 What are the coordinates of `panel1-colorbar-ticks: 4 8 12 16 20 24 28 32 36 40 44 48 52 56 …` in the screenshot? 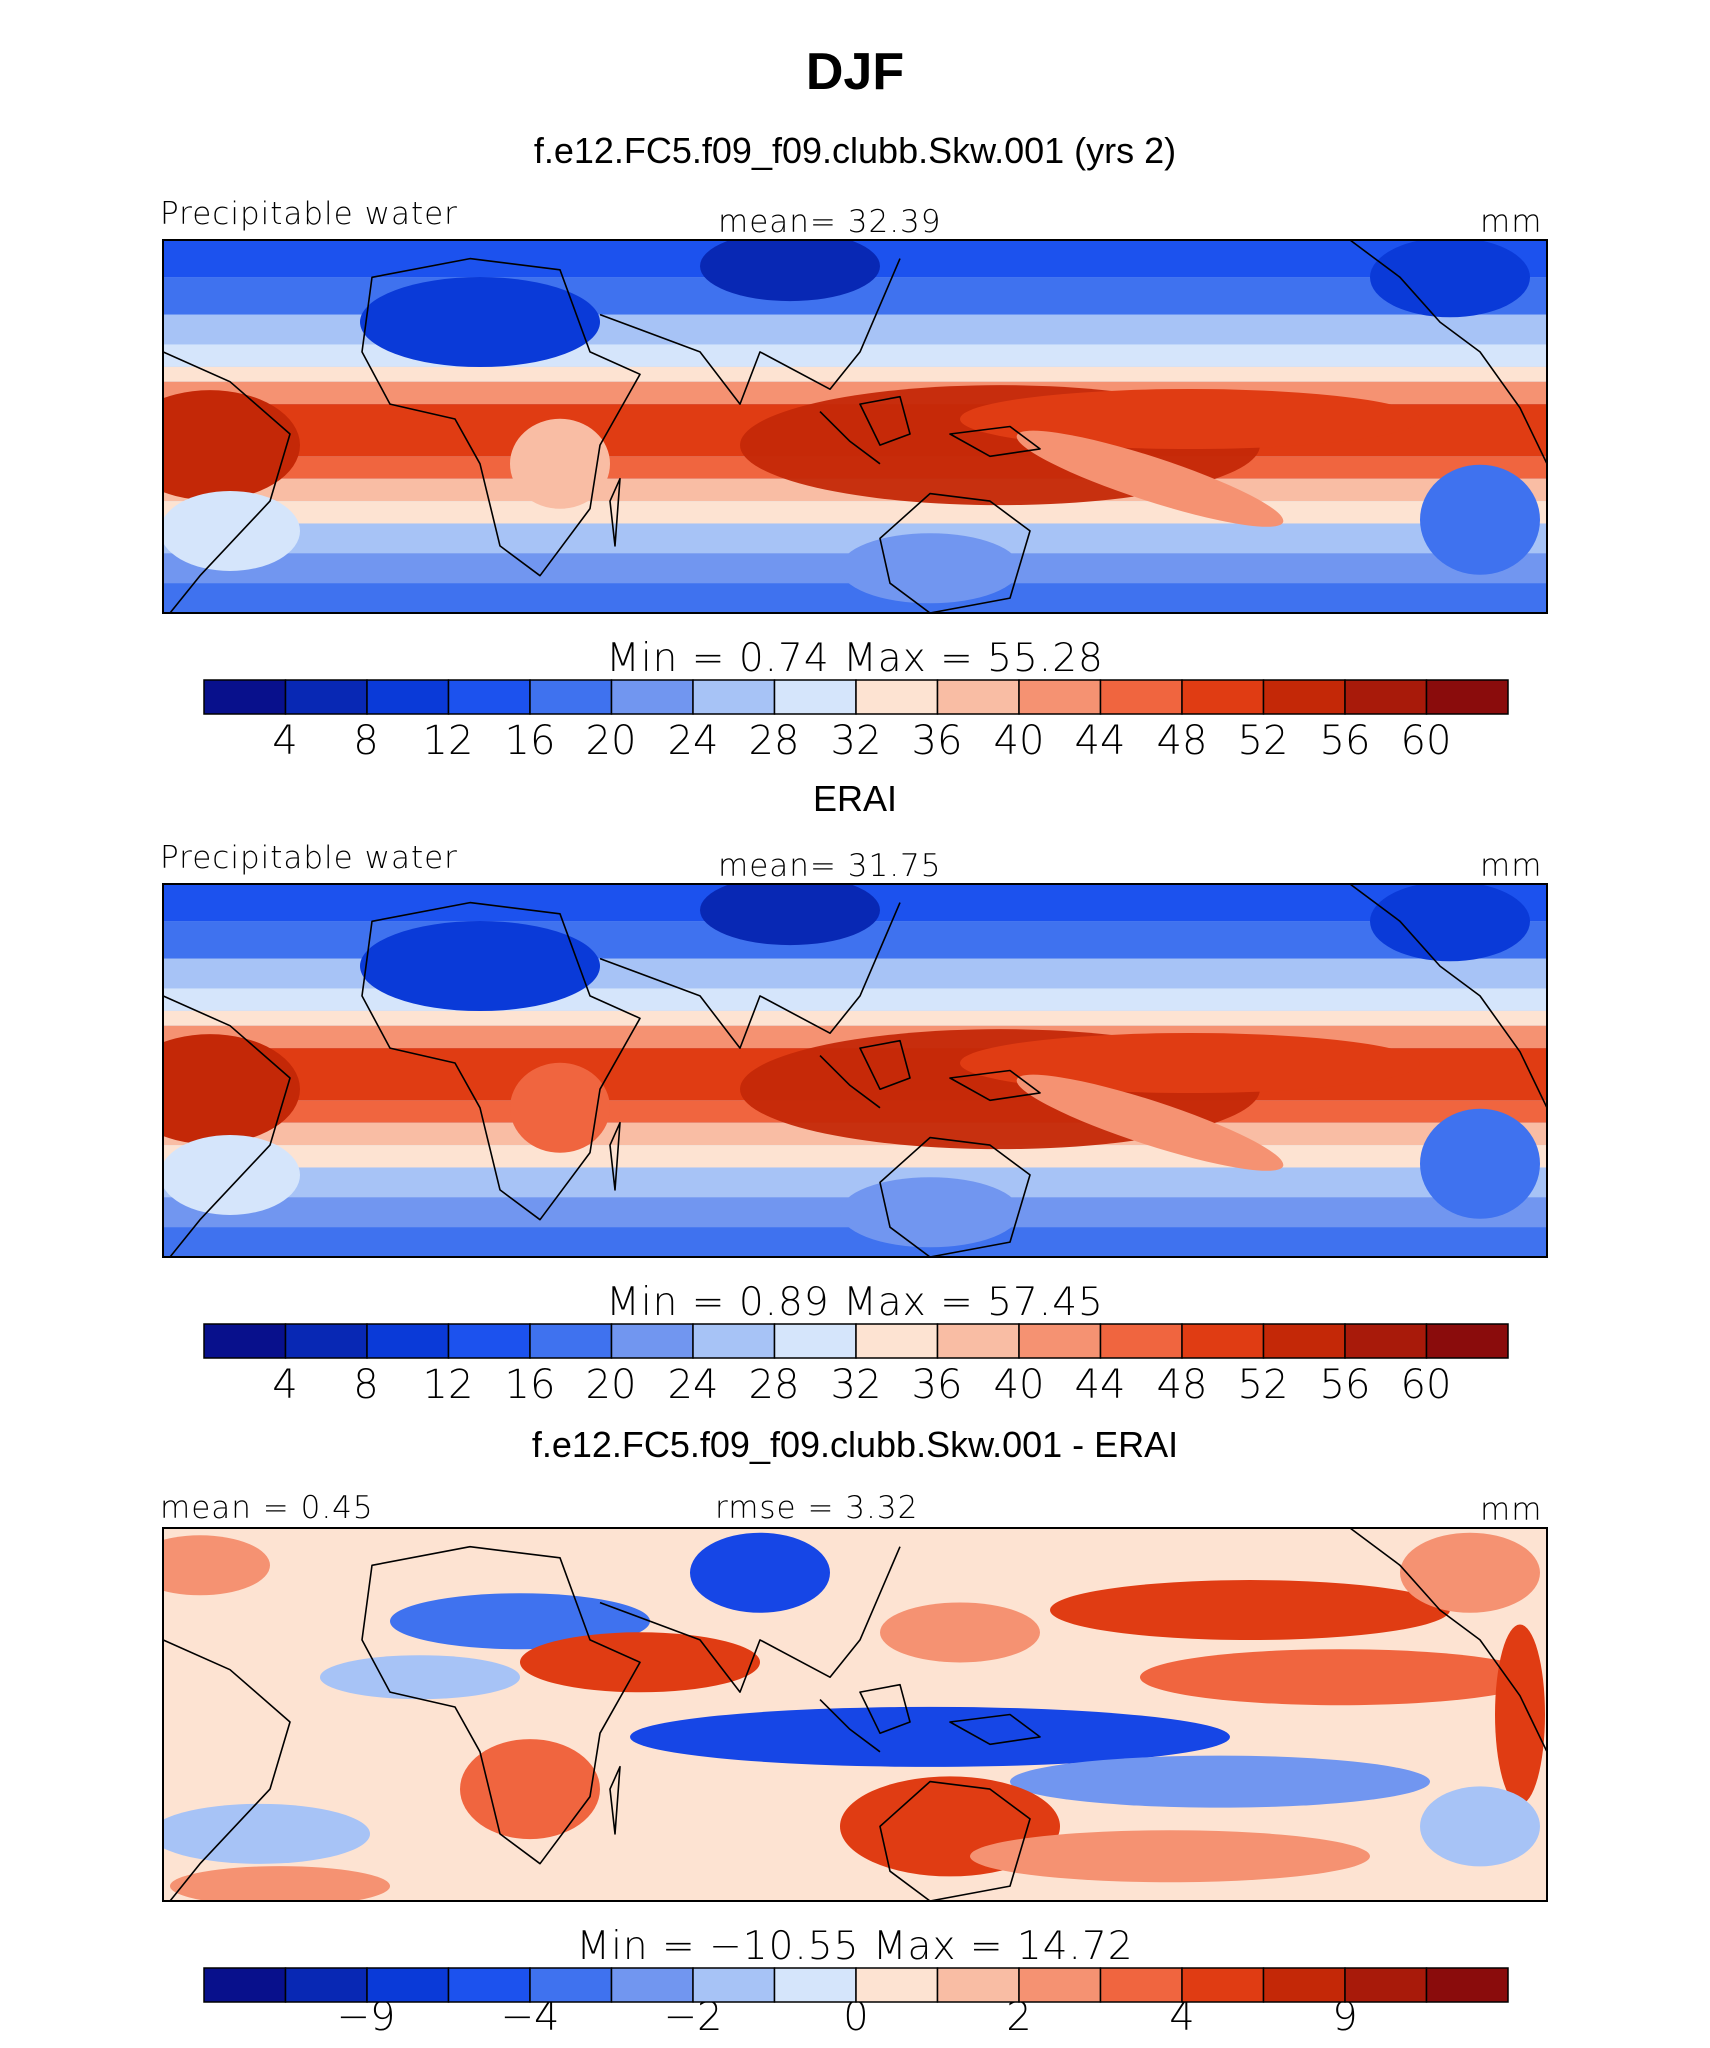 It's located at (855, 743).